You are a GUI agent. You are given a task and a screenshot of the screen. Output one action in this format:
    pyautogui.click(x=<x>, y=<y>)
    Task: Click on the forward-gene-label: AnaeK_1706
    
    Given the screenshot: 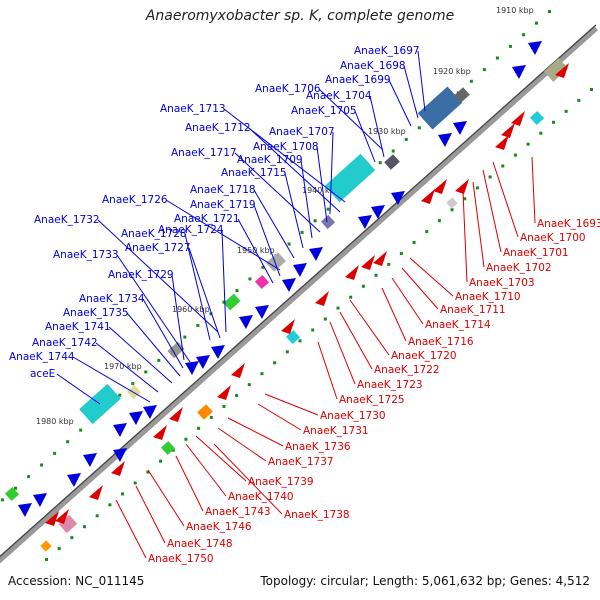 What is the action you would take?
    pyautogui.click(x=288, y=89)
    